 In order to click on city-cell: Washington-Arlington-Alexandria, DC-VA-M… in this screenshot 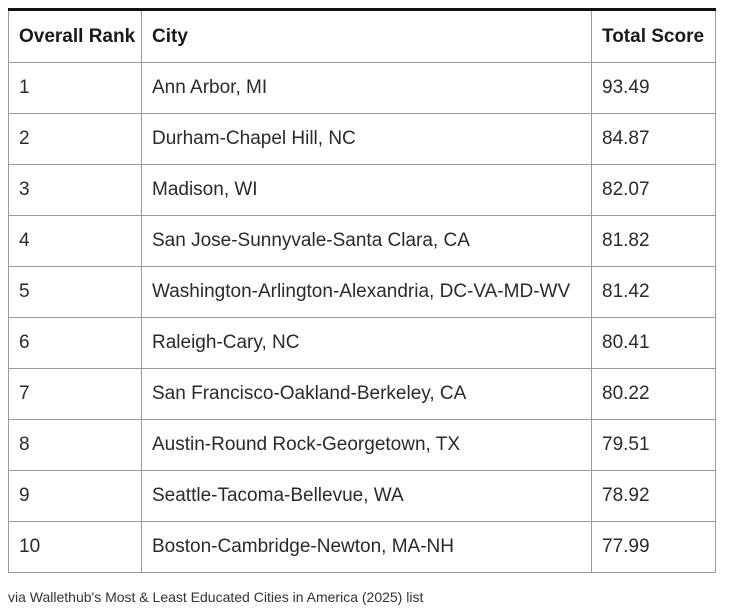, I will do `click(366, 292)`.